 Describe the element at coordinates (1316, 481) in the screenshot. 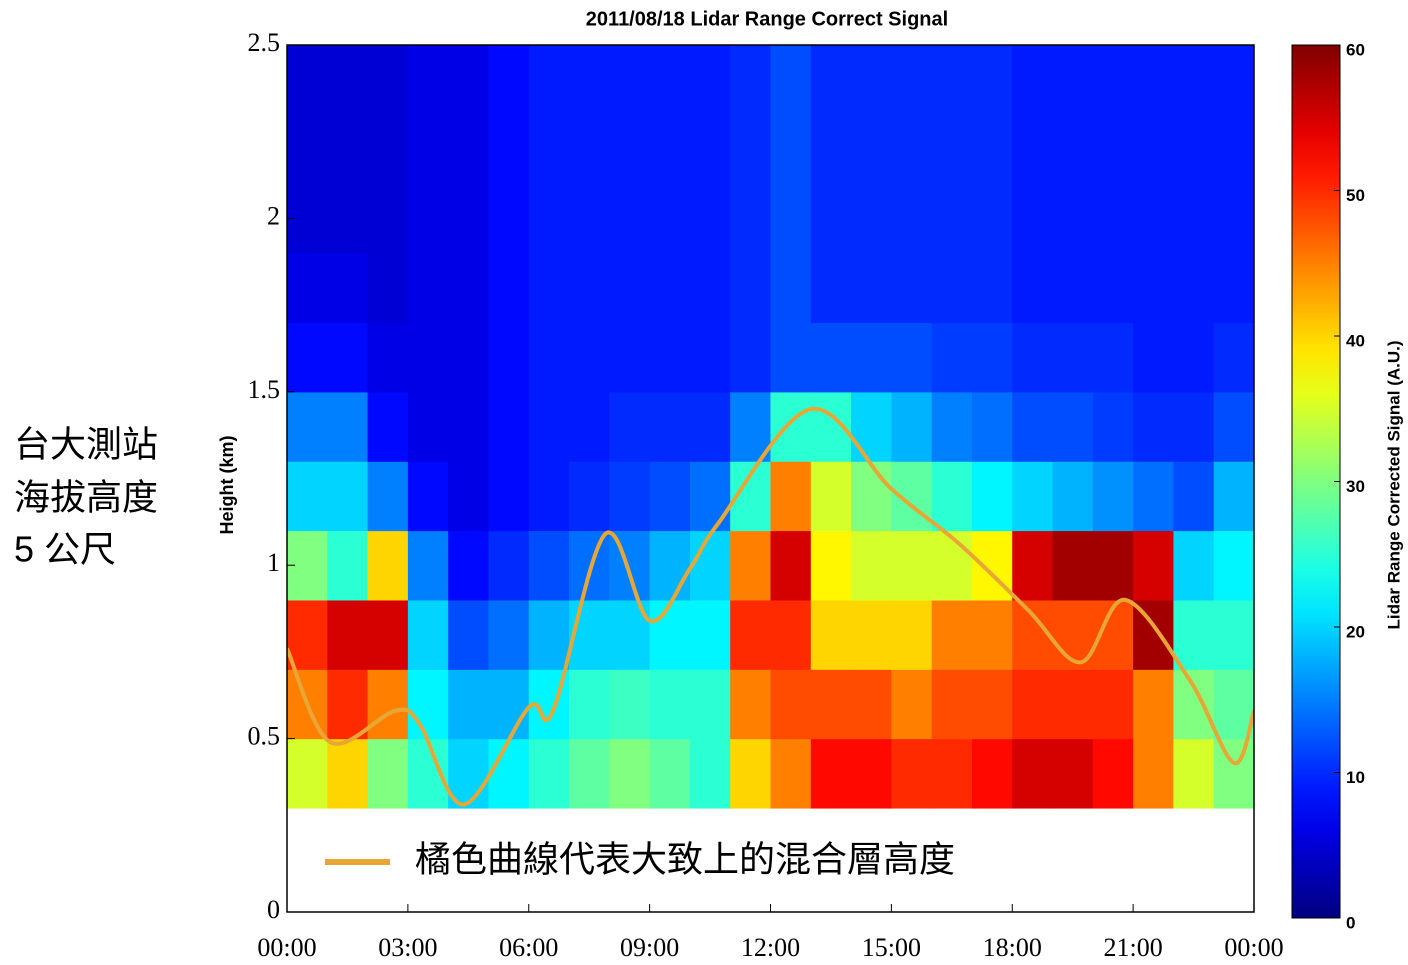

I see `colorbar` at that location.